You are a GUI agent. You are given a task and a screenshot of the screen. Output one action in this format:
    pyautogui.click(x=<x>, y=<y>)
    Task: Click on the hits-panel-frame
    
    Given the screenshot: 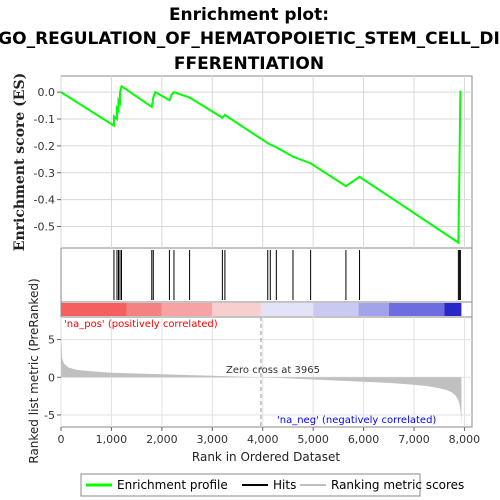 What is the action you would take?
    pyautogui.click(x=266, y=275)
    